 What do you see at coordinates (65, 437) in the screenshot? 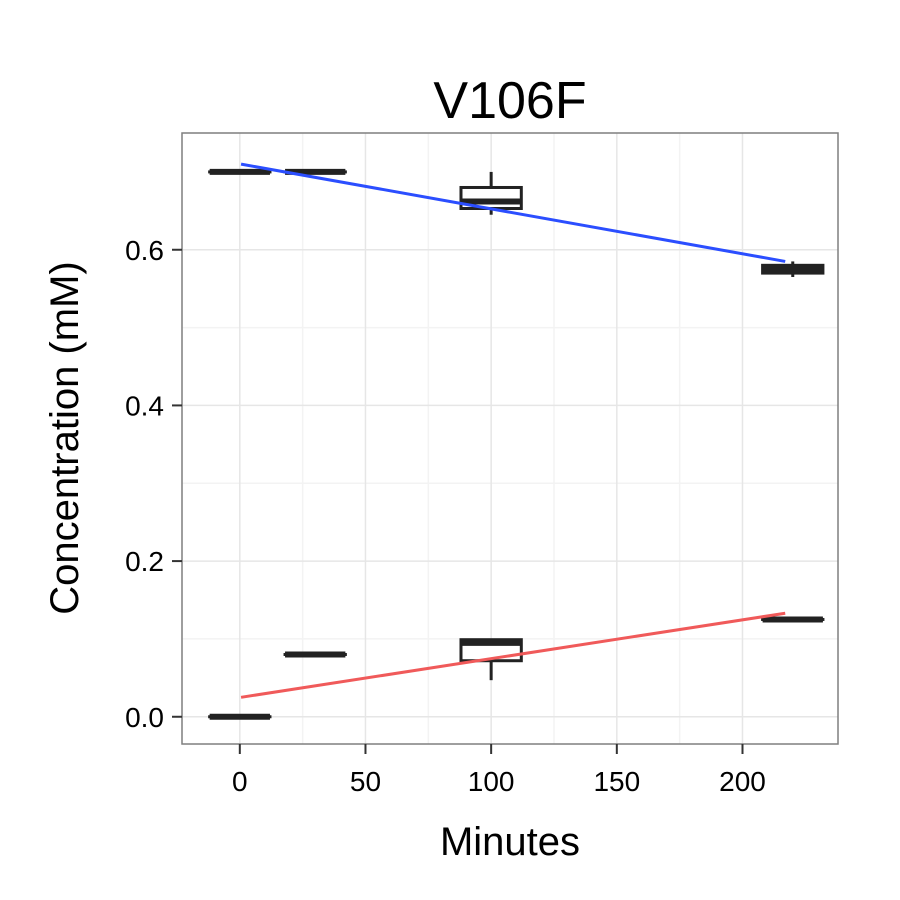
I see `y-axis-title: Concentration (mM)` at bounding box center [65, 437].